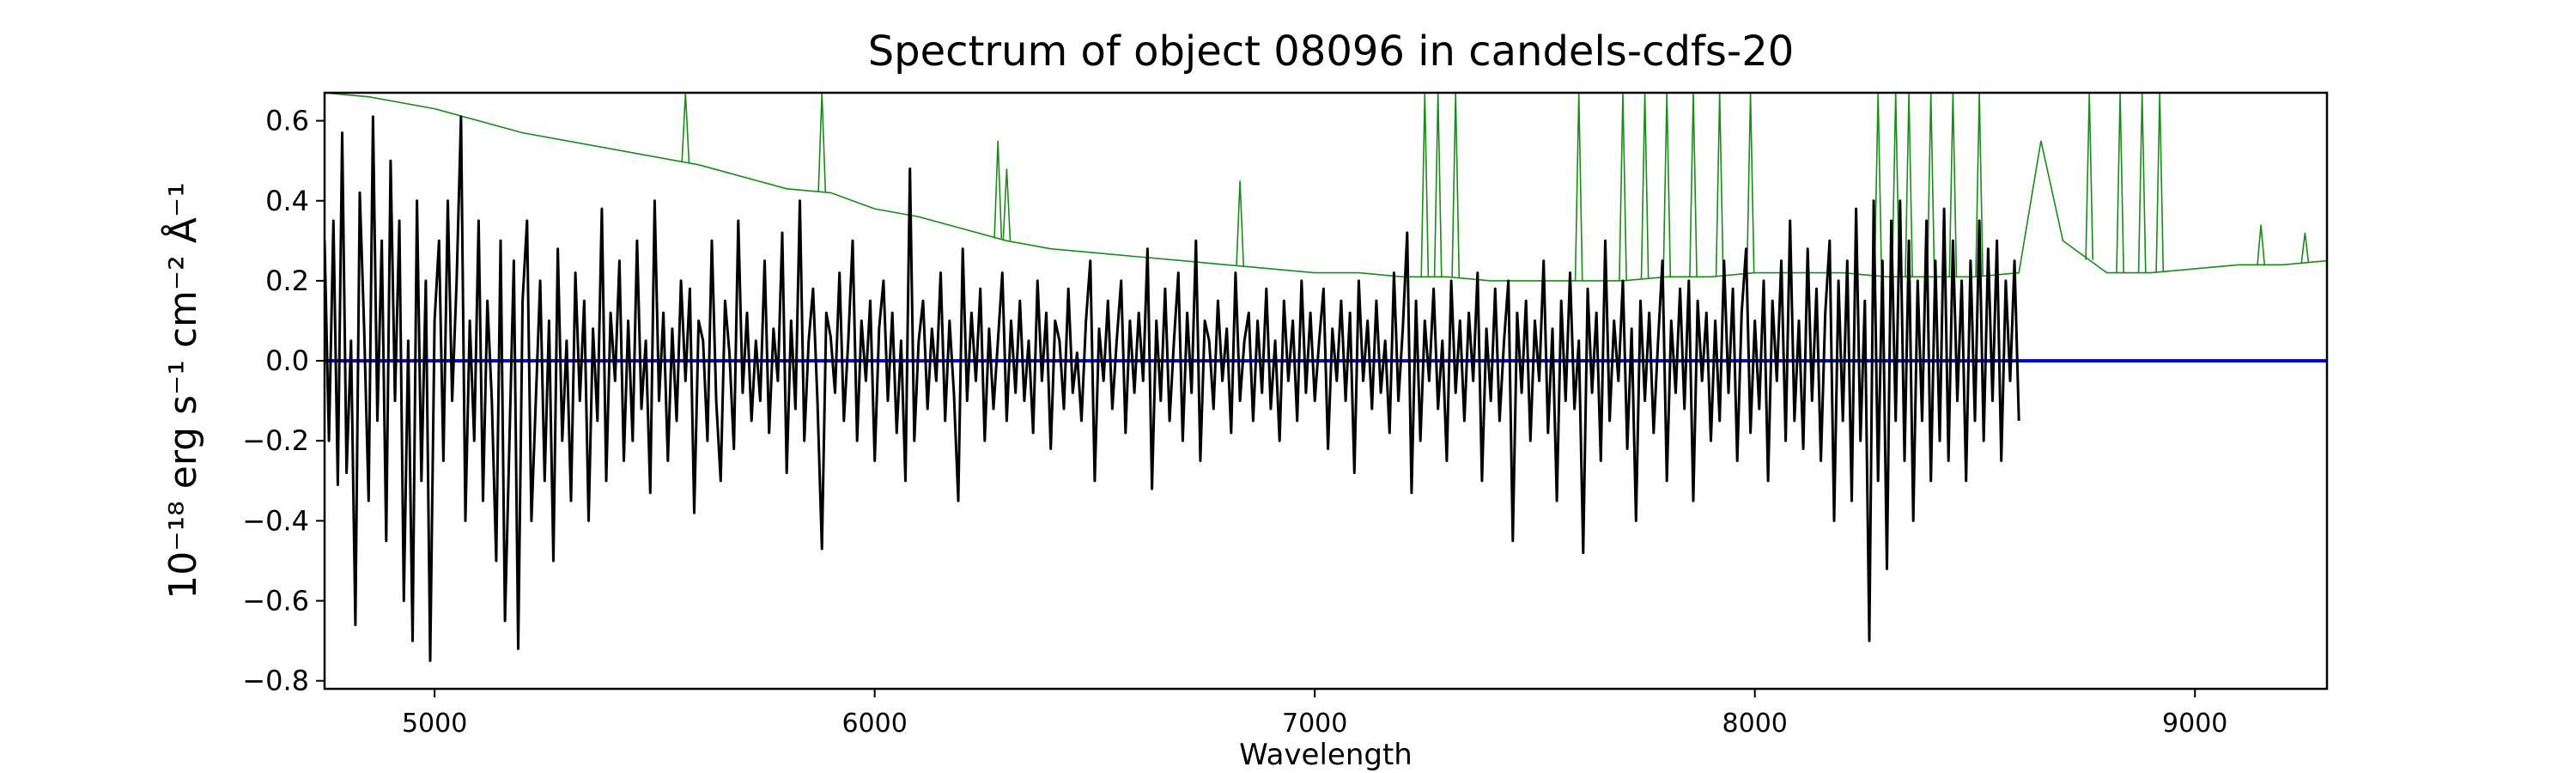  What do you see at coordinates (283, 401) in the screenshot?
I see `y-axis: −0.8 −0.6 −0.4 −0.2 0.0 0.2 0.4 0.6` at bounding box center [283, 401].